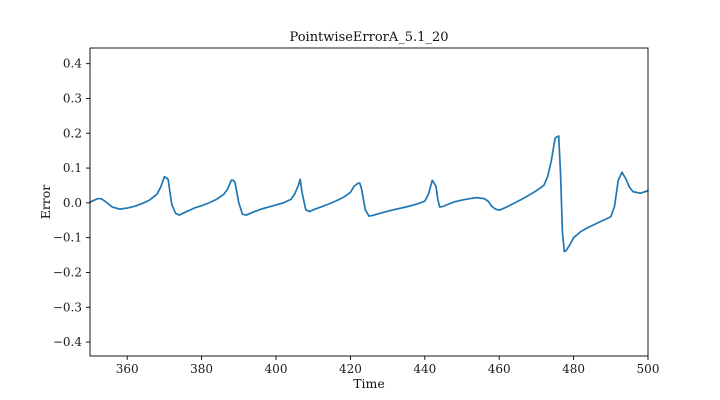 The width and height of the screenshot is (720, 400). What do you see at coordinates (45, 202) in the screenshot?
I see `y-axis-label: Error` at bounding box center [45, 202].